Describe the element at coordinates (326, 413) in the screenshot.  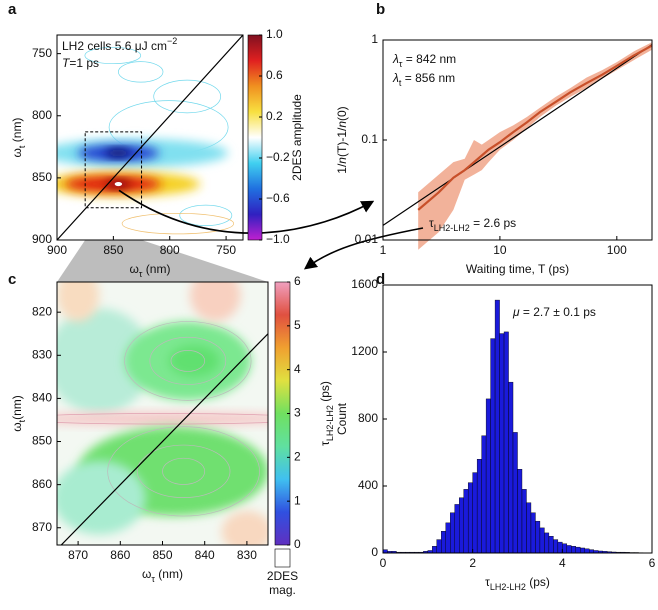
I see `colorbar-label: τLH2-LH2 (ps)` at that location.